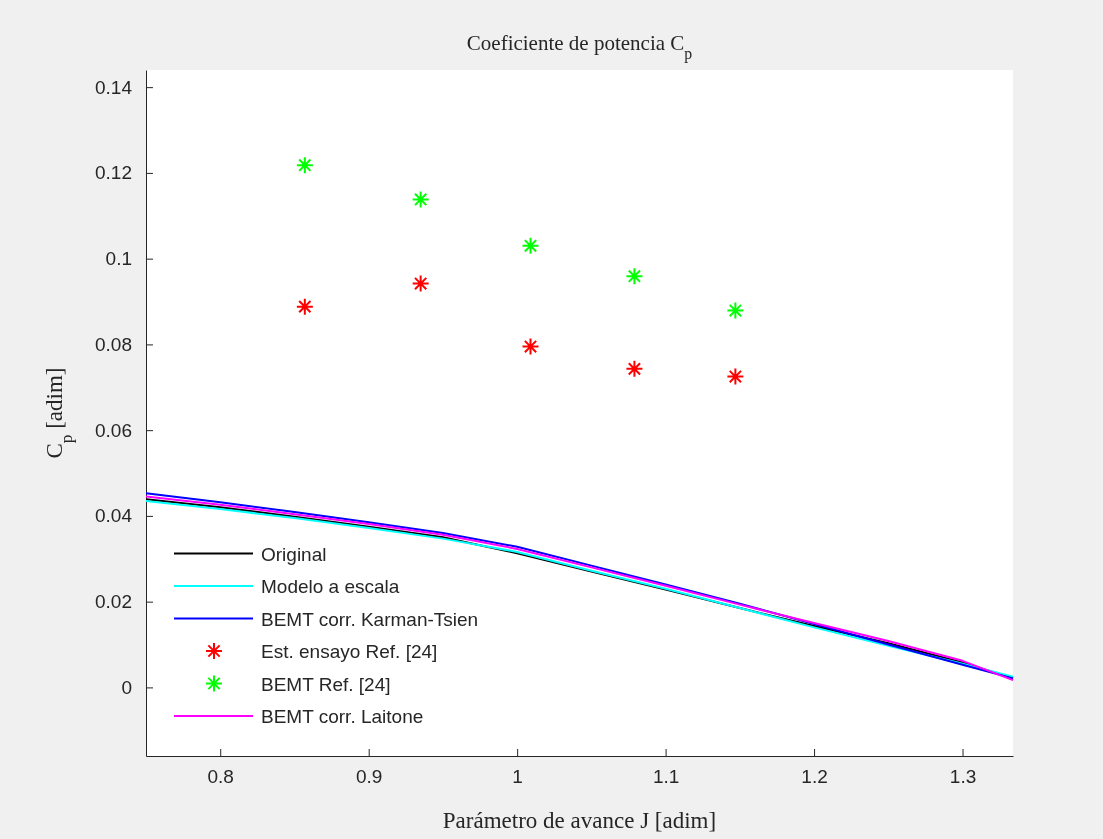 The image size is (1103, 839). What do you see at coordinates (666, 777) in the screenshot?
I see `x-tick-label: 1.1` at bounding box center [666, 777].